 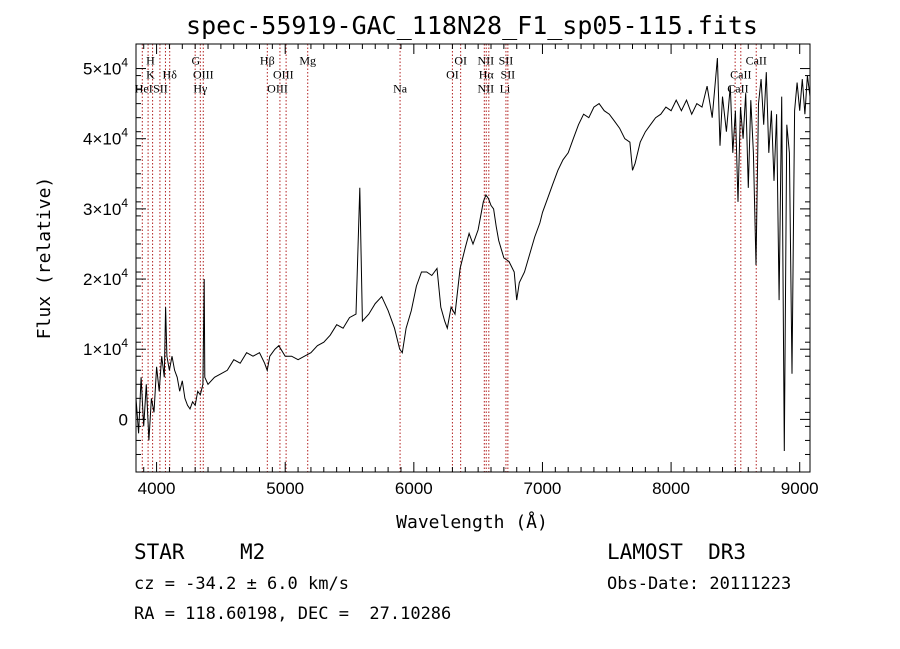 I want to click on line-label: Hα, so click(x=487, y=74).